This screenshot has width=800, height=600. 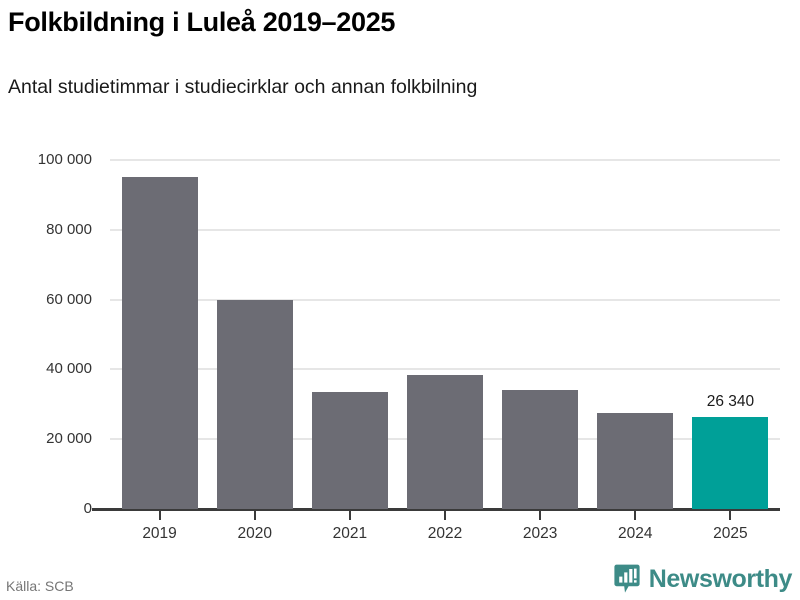 I want to click on bar-2024, so click(x=635, y=461).